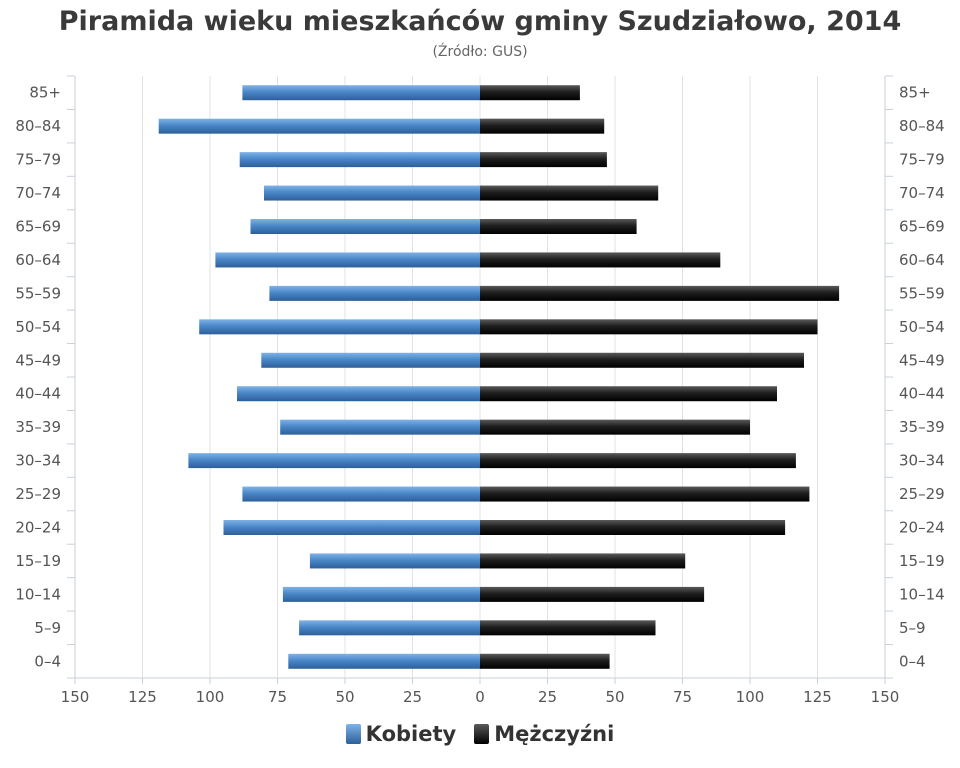 The height and width of the screenshot is (768, 960). What do you see at coordinates (344, 697) in the screenshot?
I see `x-tick-label-4: 50` at bounding box center [344, 697].